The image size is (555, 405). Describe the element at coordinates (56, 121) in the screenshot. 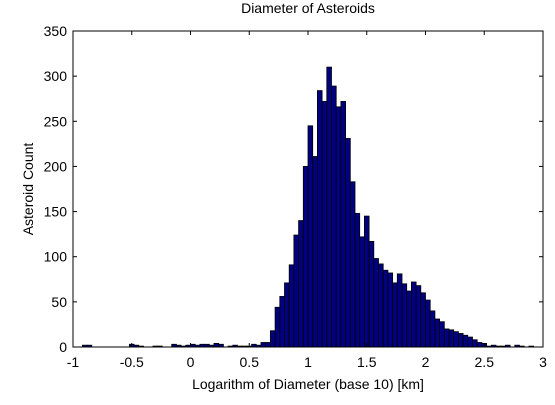

I see `y-tick-label: 250` at that location.